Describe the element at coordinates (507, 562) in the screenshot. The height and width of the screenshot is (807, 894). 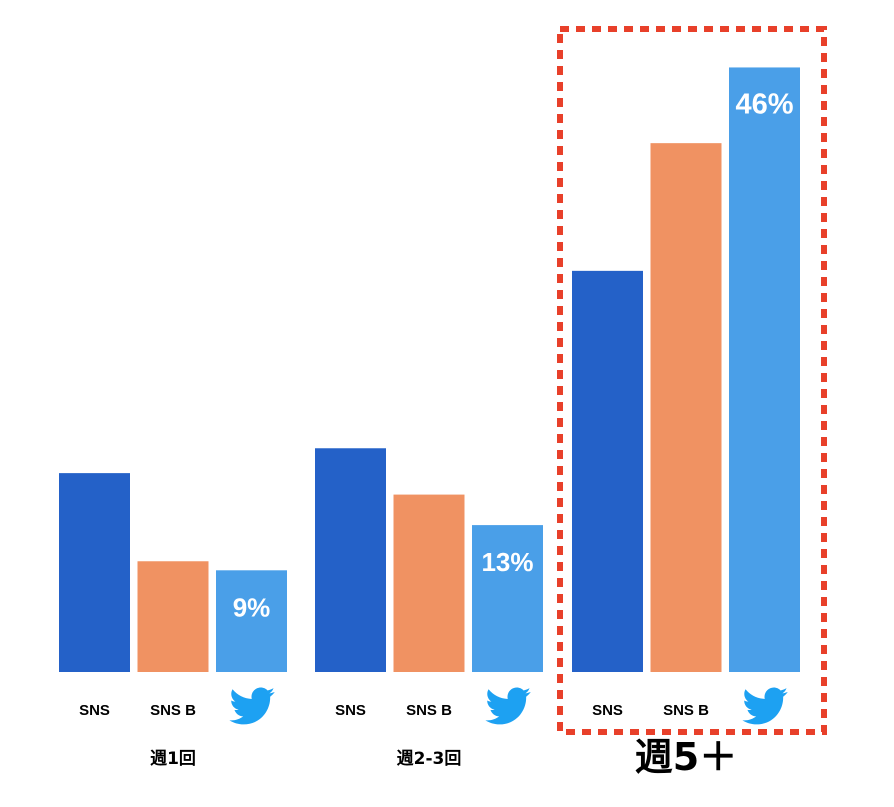
I see `data-label-2: 13%` at that location.